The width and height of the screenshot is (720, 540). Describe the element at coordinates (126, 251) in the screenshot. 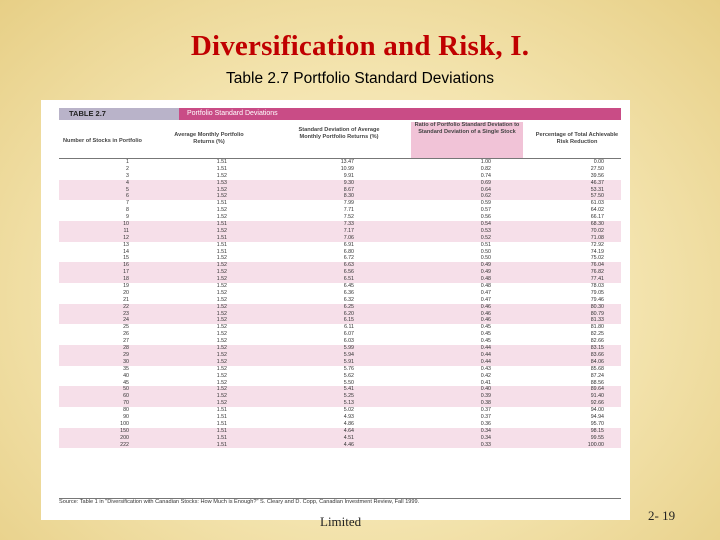

I see `cell-stocks: 14` at that location.